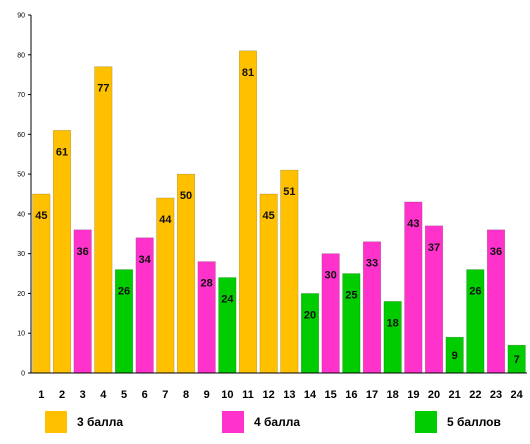 The image size is (530, 444). Describe the element at coordinates (41, 395) in the screenshot. I see `x-tick-label: 1` at that location.